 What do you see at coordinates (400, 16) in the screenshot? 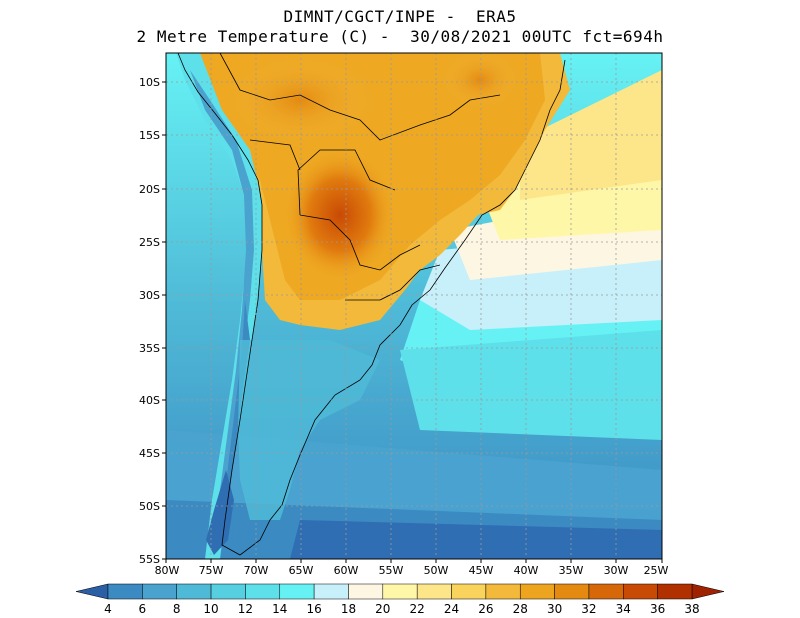
I see `title-line-1: DIMNT/CGCT/INPE - ERA5` at bounding box center [400, 16].